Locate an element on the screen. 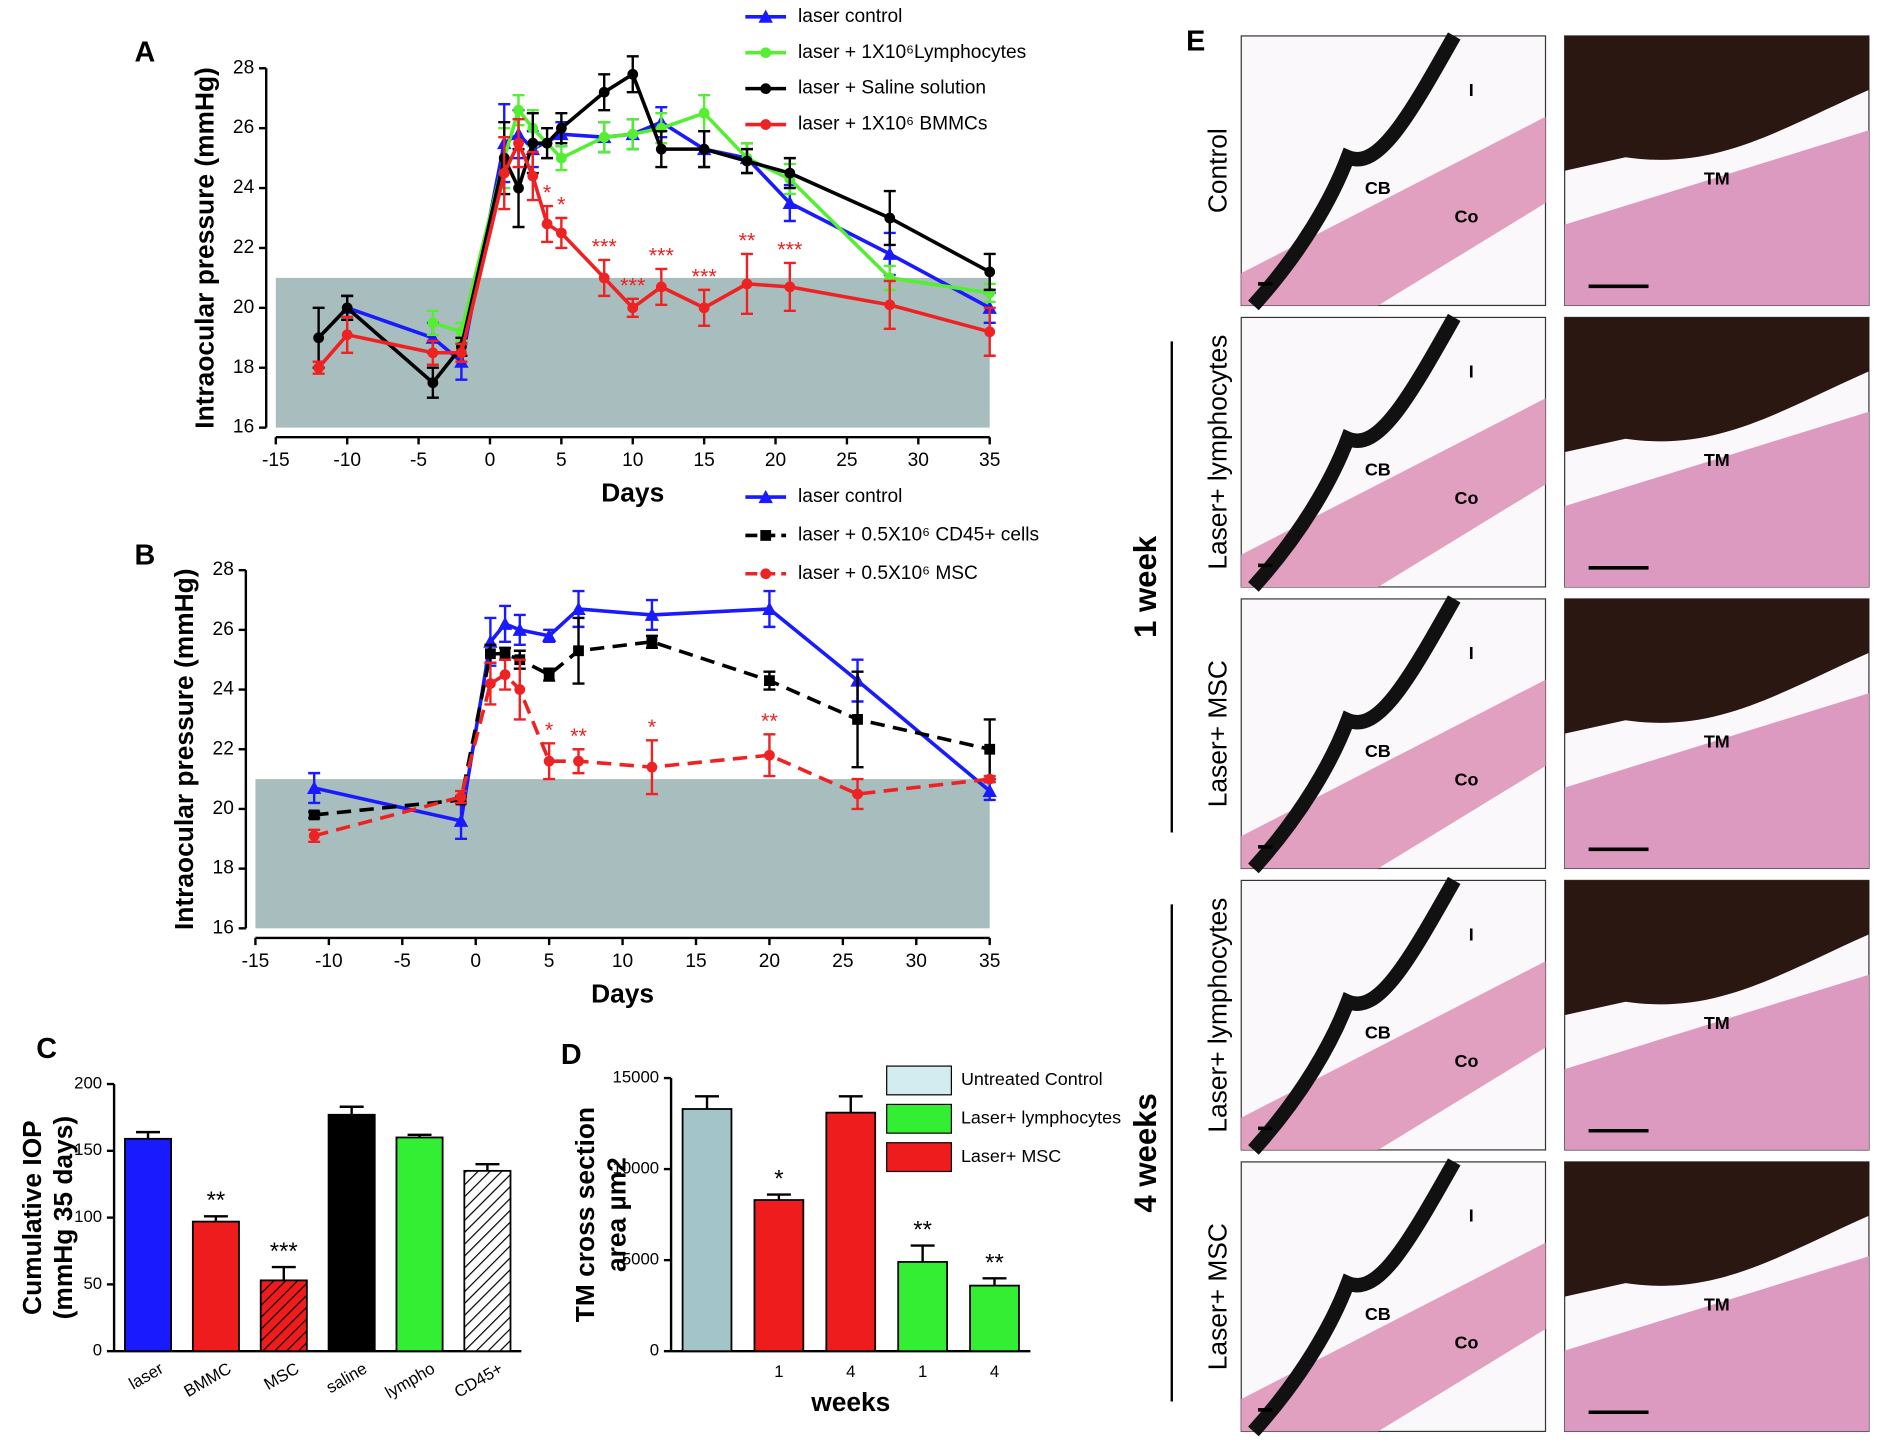  legend-marker is located at coordinates (766, 535).